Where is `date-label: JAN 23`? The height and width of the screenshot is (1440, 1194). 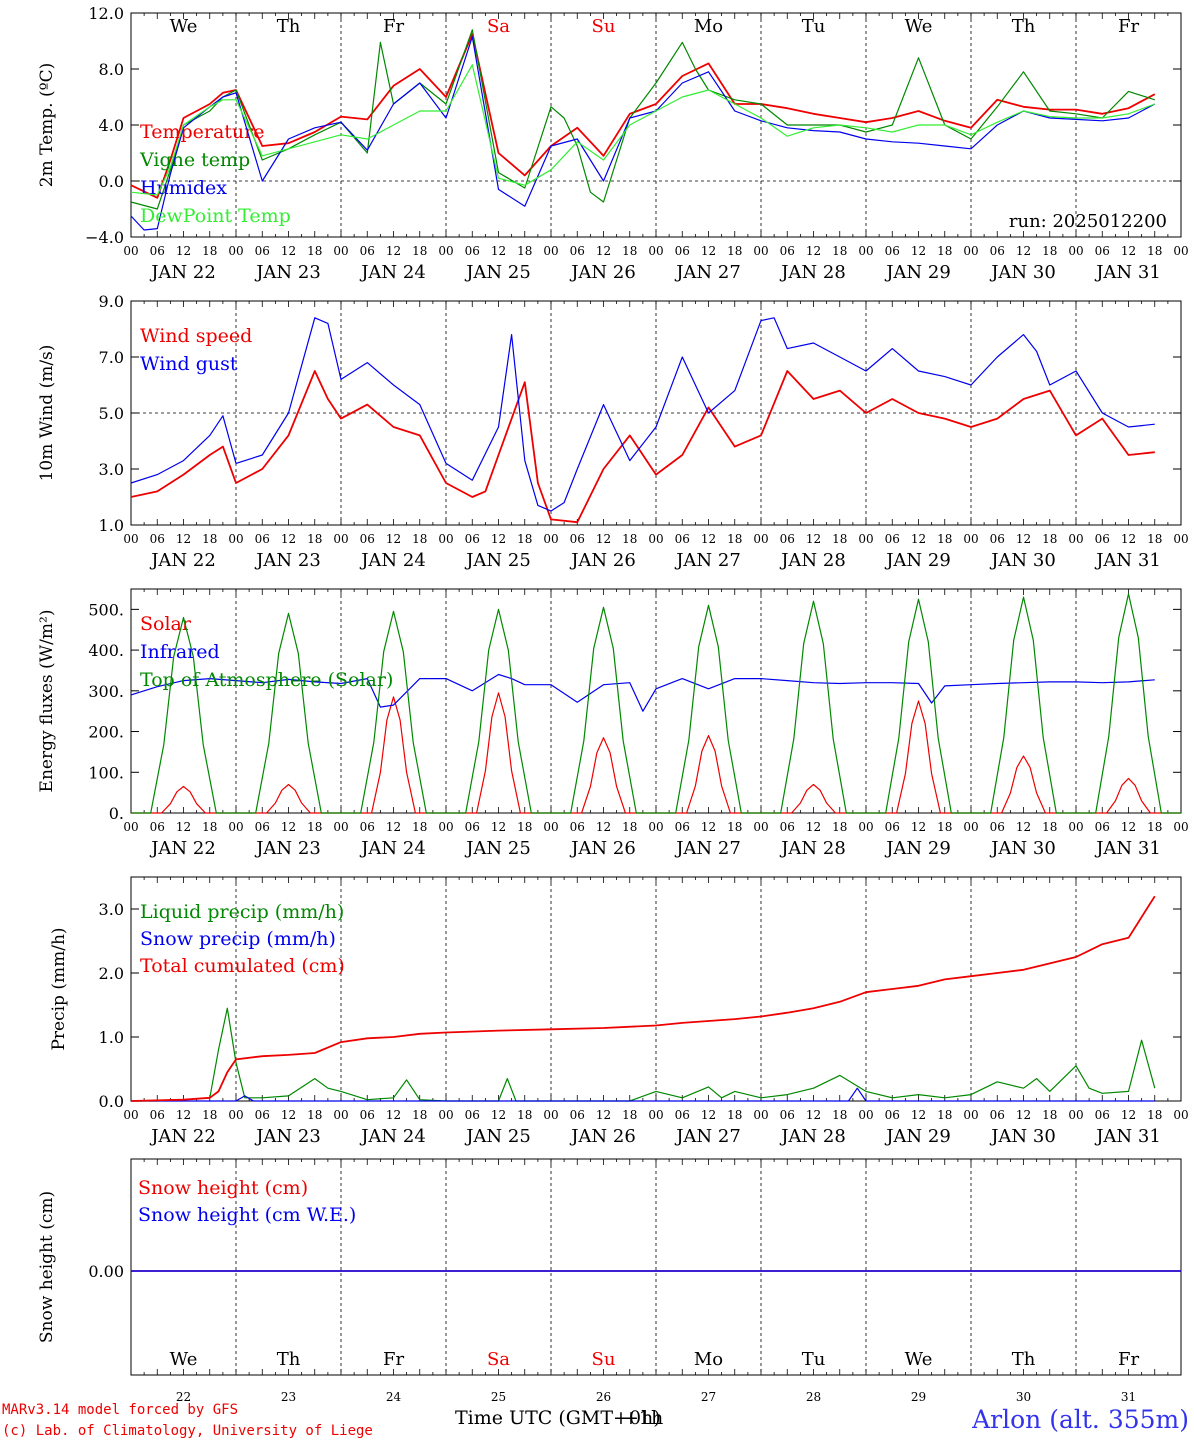
date-label: JAN 23 is located at coordinates (287, 560).